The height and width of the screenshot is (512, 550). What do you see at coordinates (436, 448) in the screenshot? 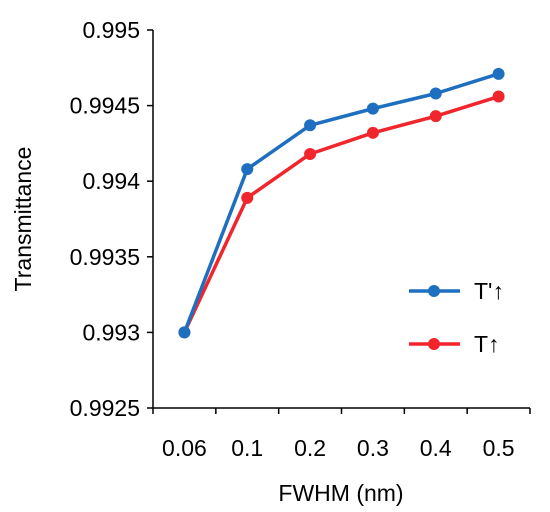
I see `x-tick-label: 0.4` at bounding box center [436, 448].